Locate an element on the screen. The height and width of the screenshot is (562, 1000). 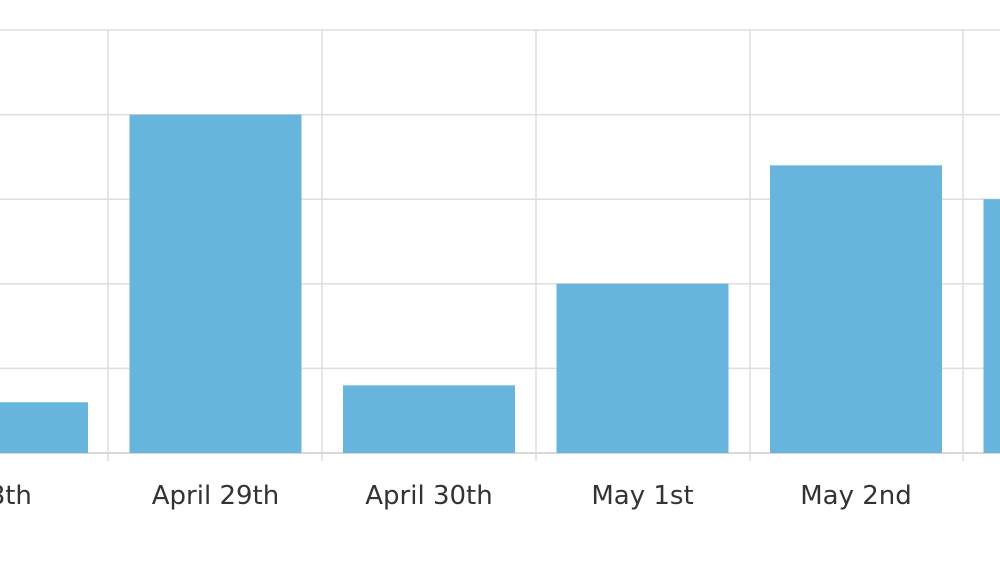
x-tick-label: April 29th is located at coordinates (215, 496).